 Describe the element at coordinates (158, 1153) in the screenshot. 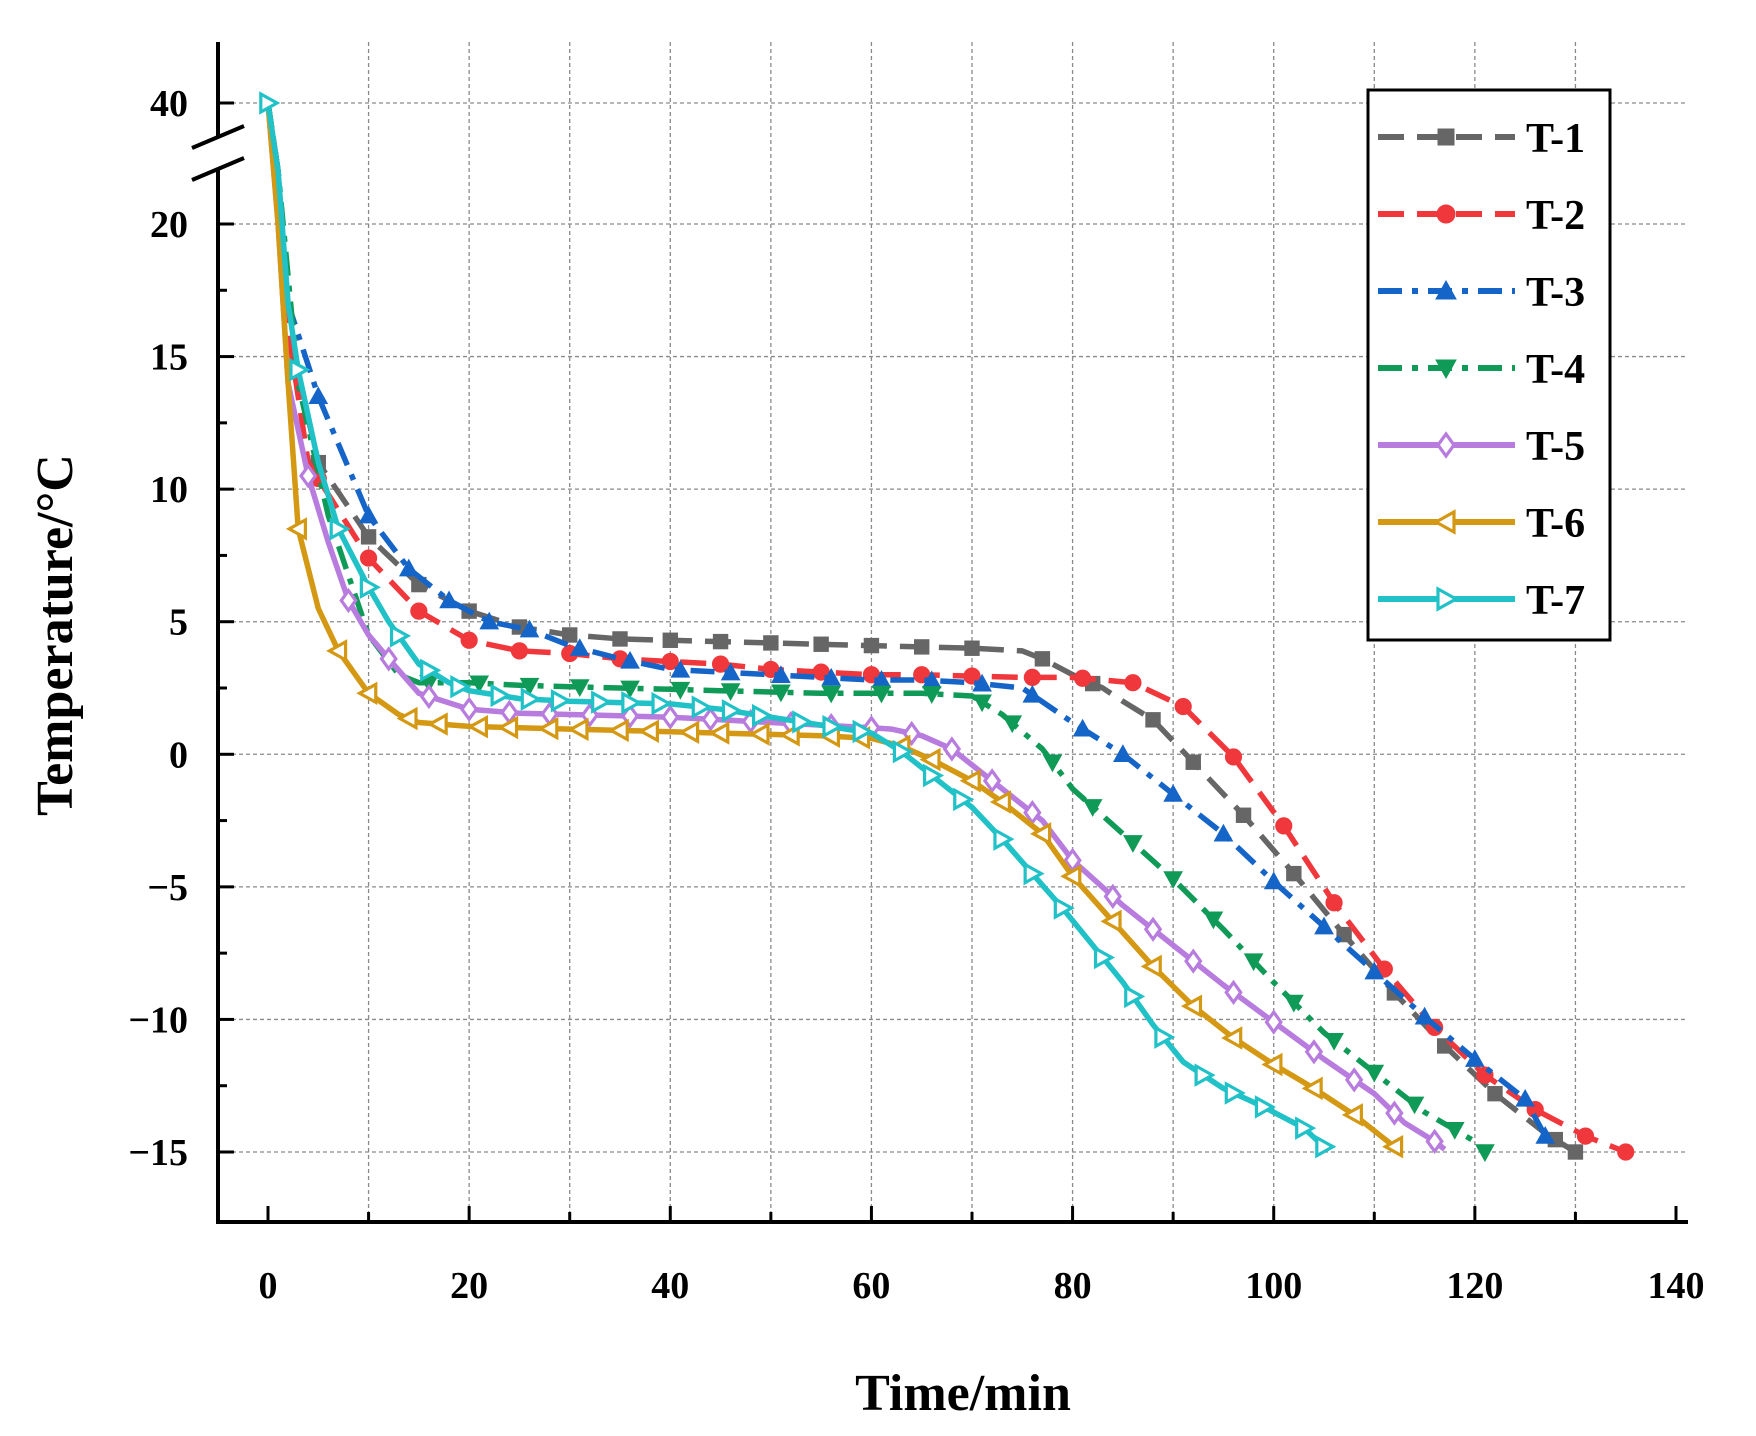

I see `y-tick-label: −15` at that location.